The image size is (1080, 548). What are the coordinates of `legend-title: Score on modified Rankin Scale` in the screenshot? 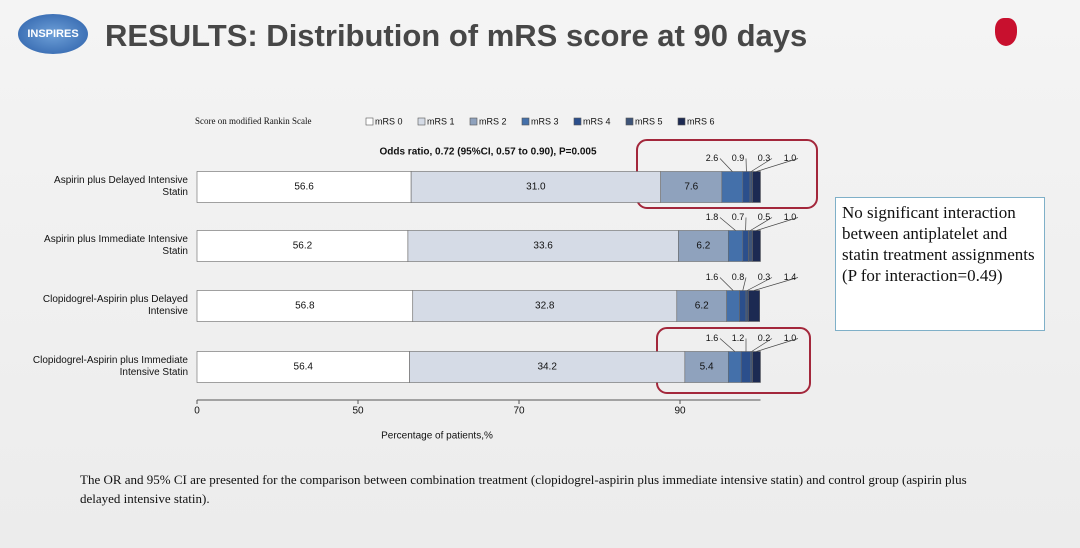 It's located at (253, 121).